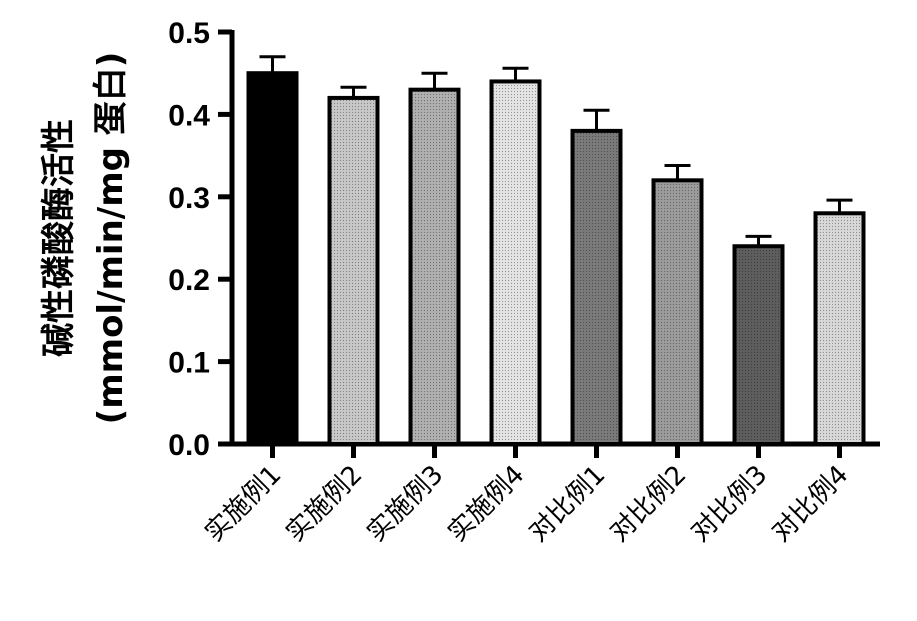 The image size is (917, 621). What do you see at coordinates (85, 238) in the screenshot?
I see `y-axis-label: 碱性磷酸酶活性 (mmol/min/mg 蛋白)` at bounding box center [85, 238].